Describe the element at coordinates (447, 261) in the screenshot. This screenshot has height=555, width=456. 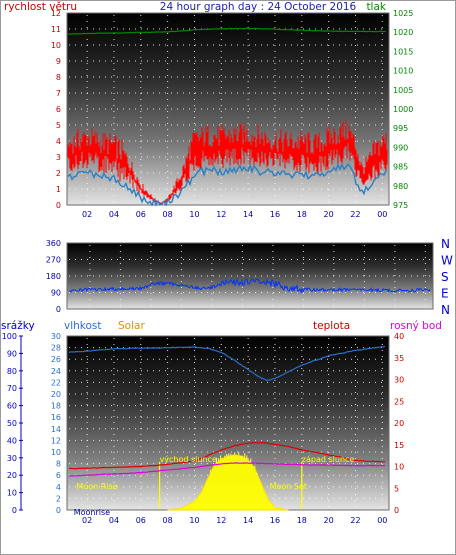
I see `compass-label: W` at that location.